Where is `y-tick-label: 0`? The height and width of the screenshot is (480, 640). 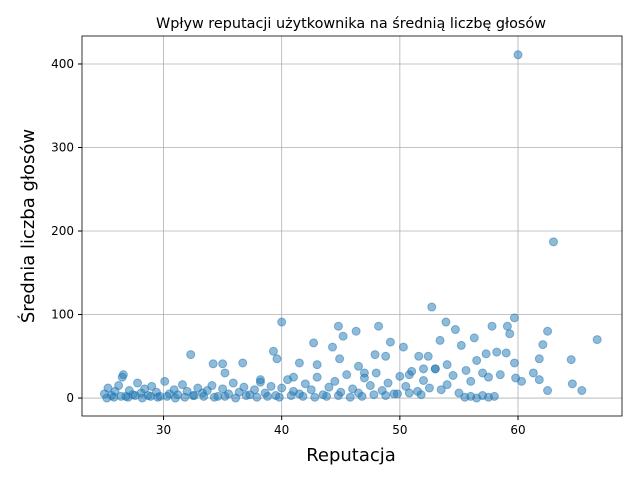
y-tick-label: 0 is located at coordinates (70, 398).